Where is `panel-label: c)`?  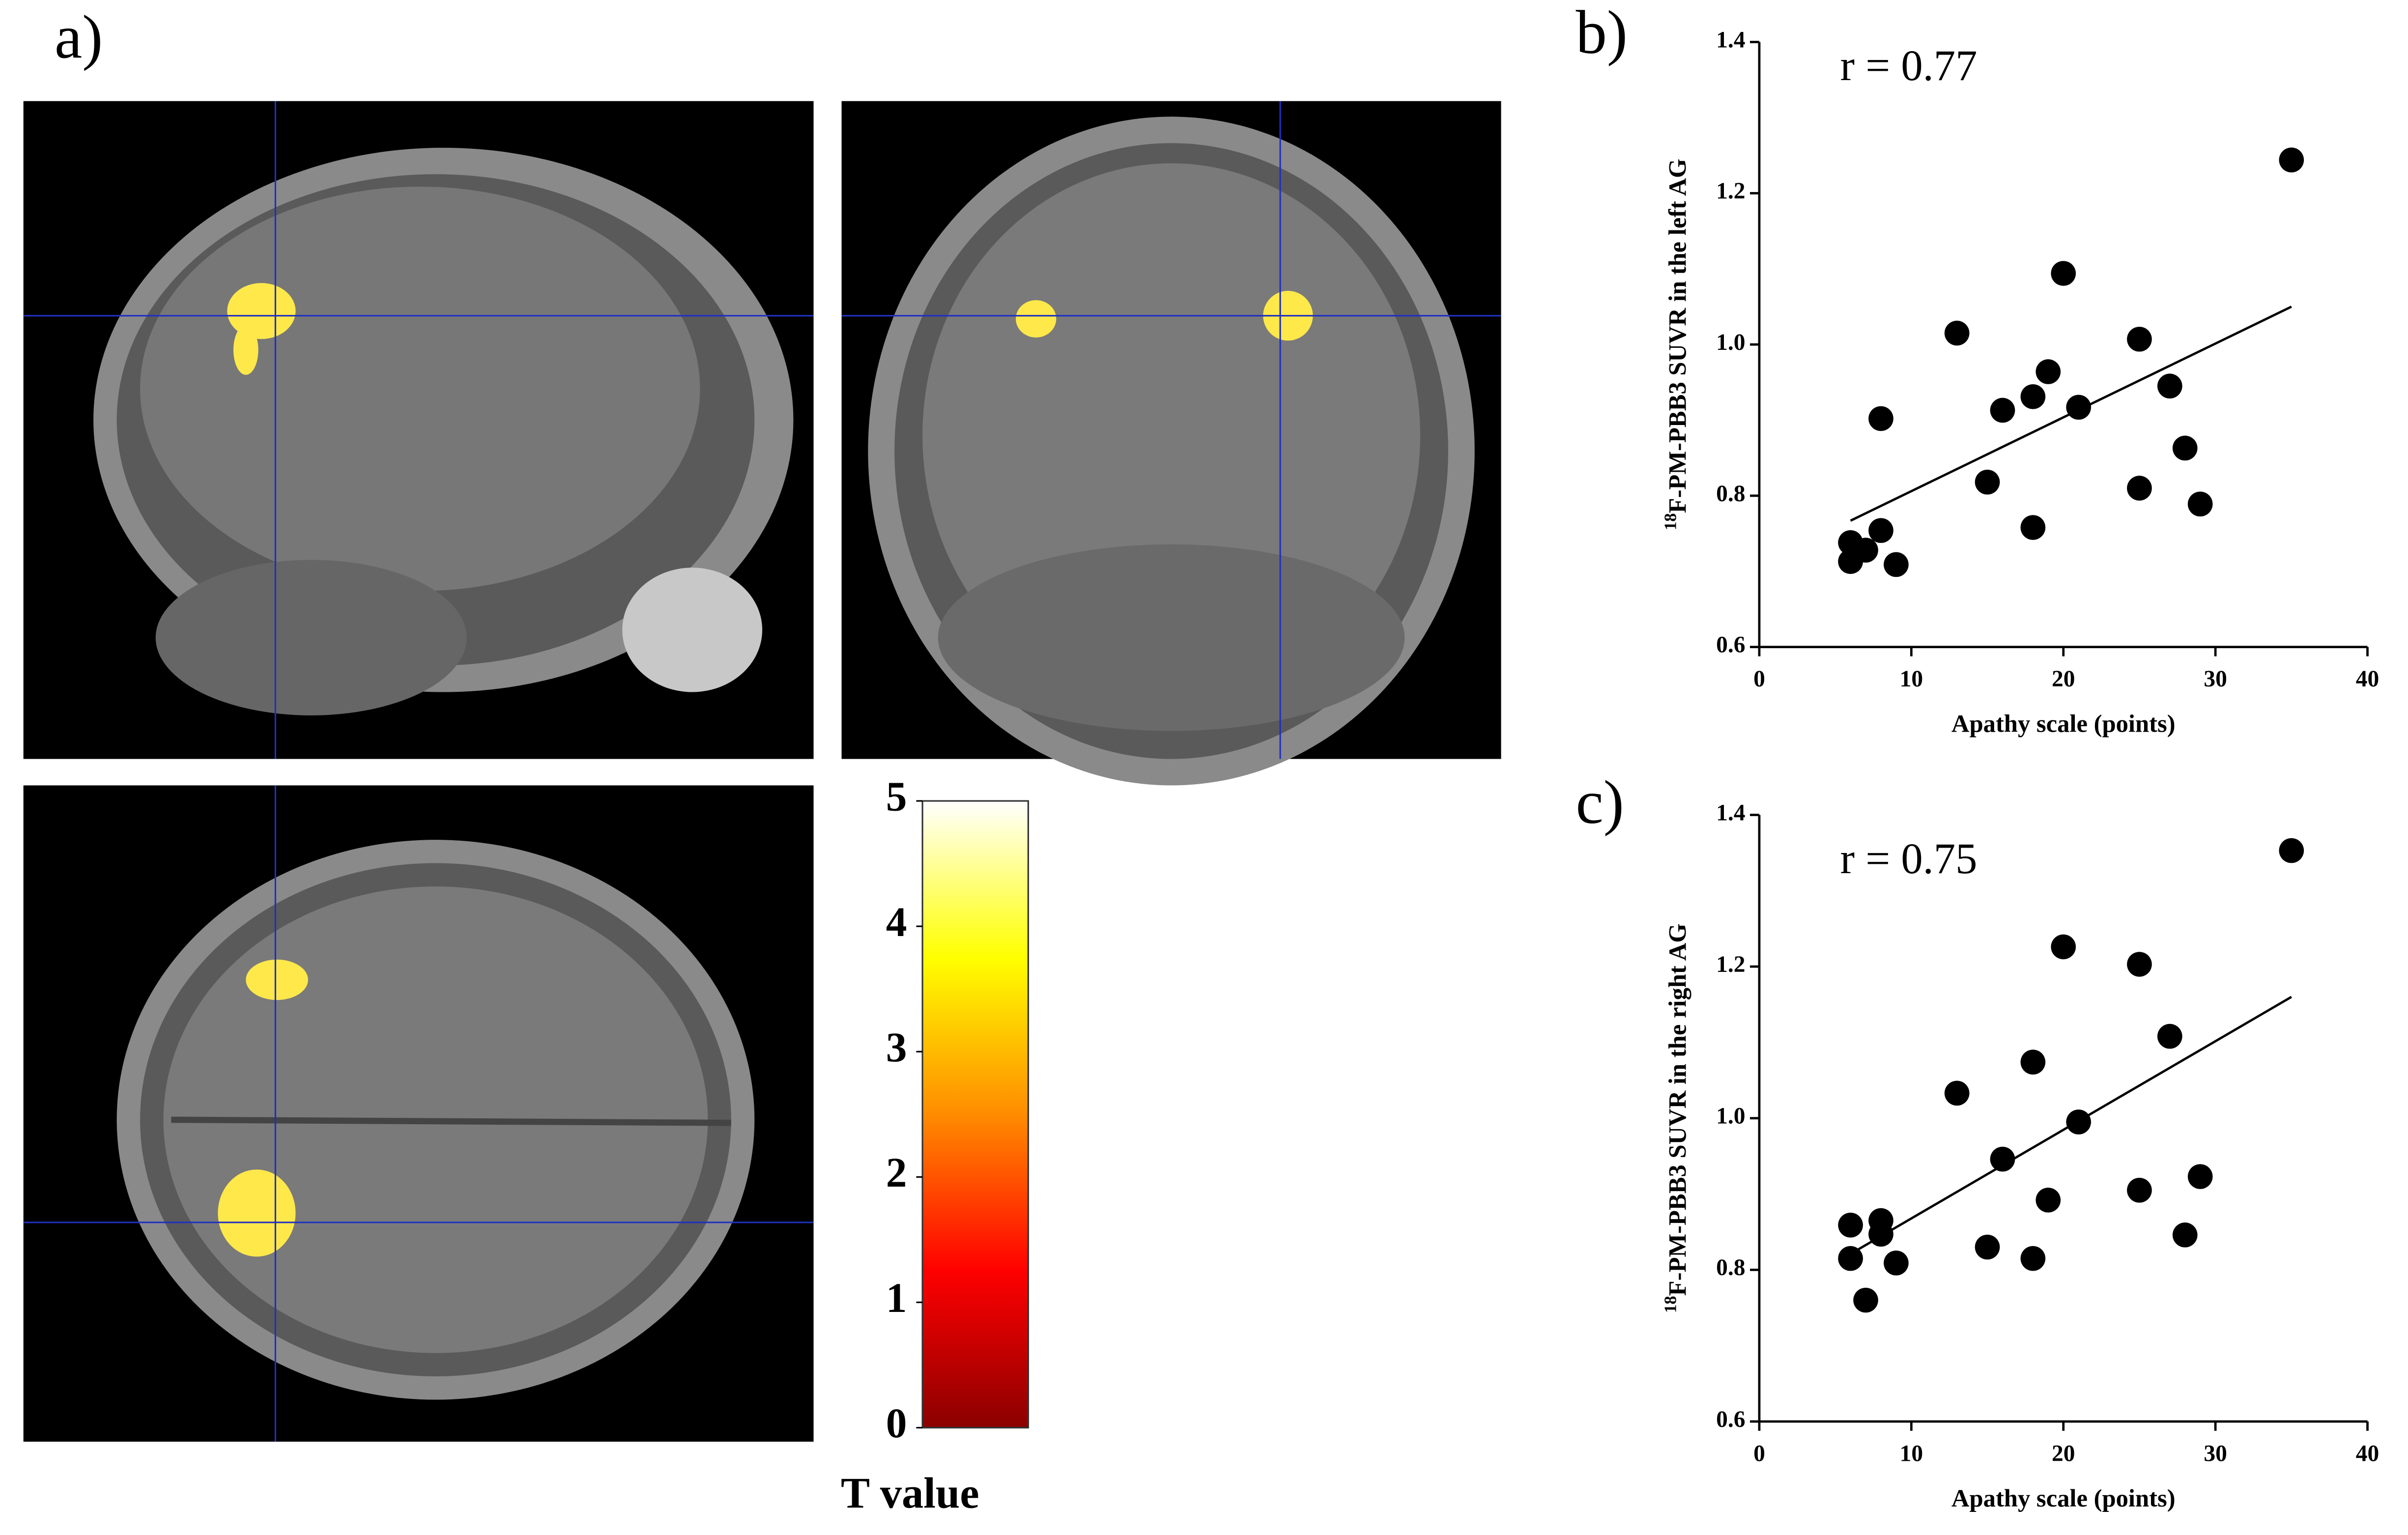
panel-label: c) is located at coordinates (1600, 803).